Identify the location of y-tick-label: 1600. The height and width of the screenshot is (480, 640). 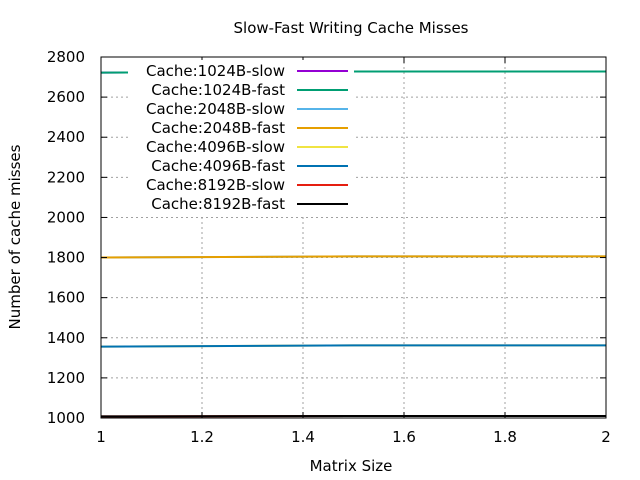
(66, 298).